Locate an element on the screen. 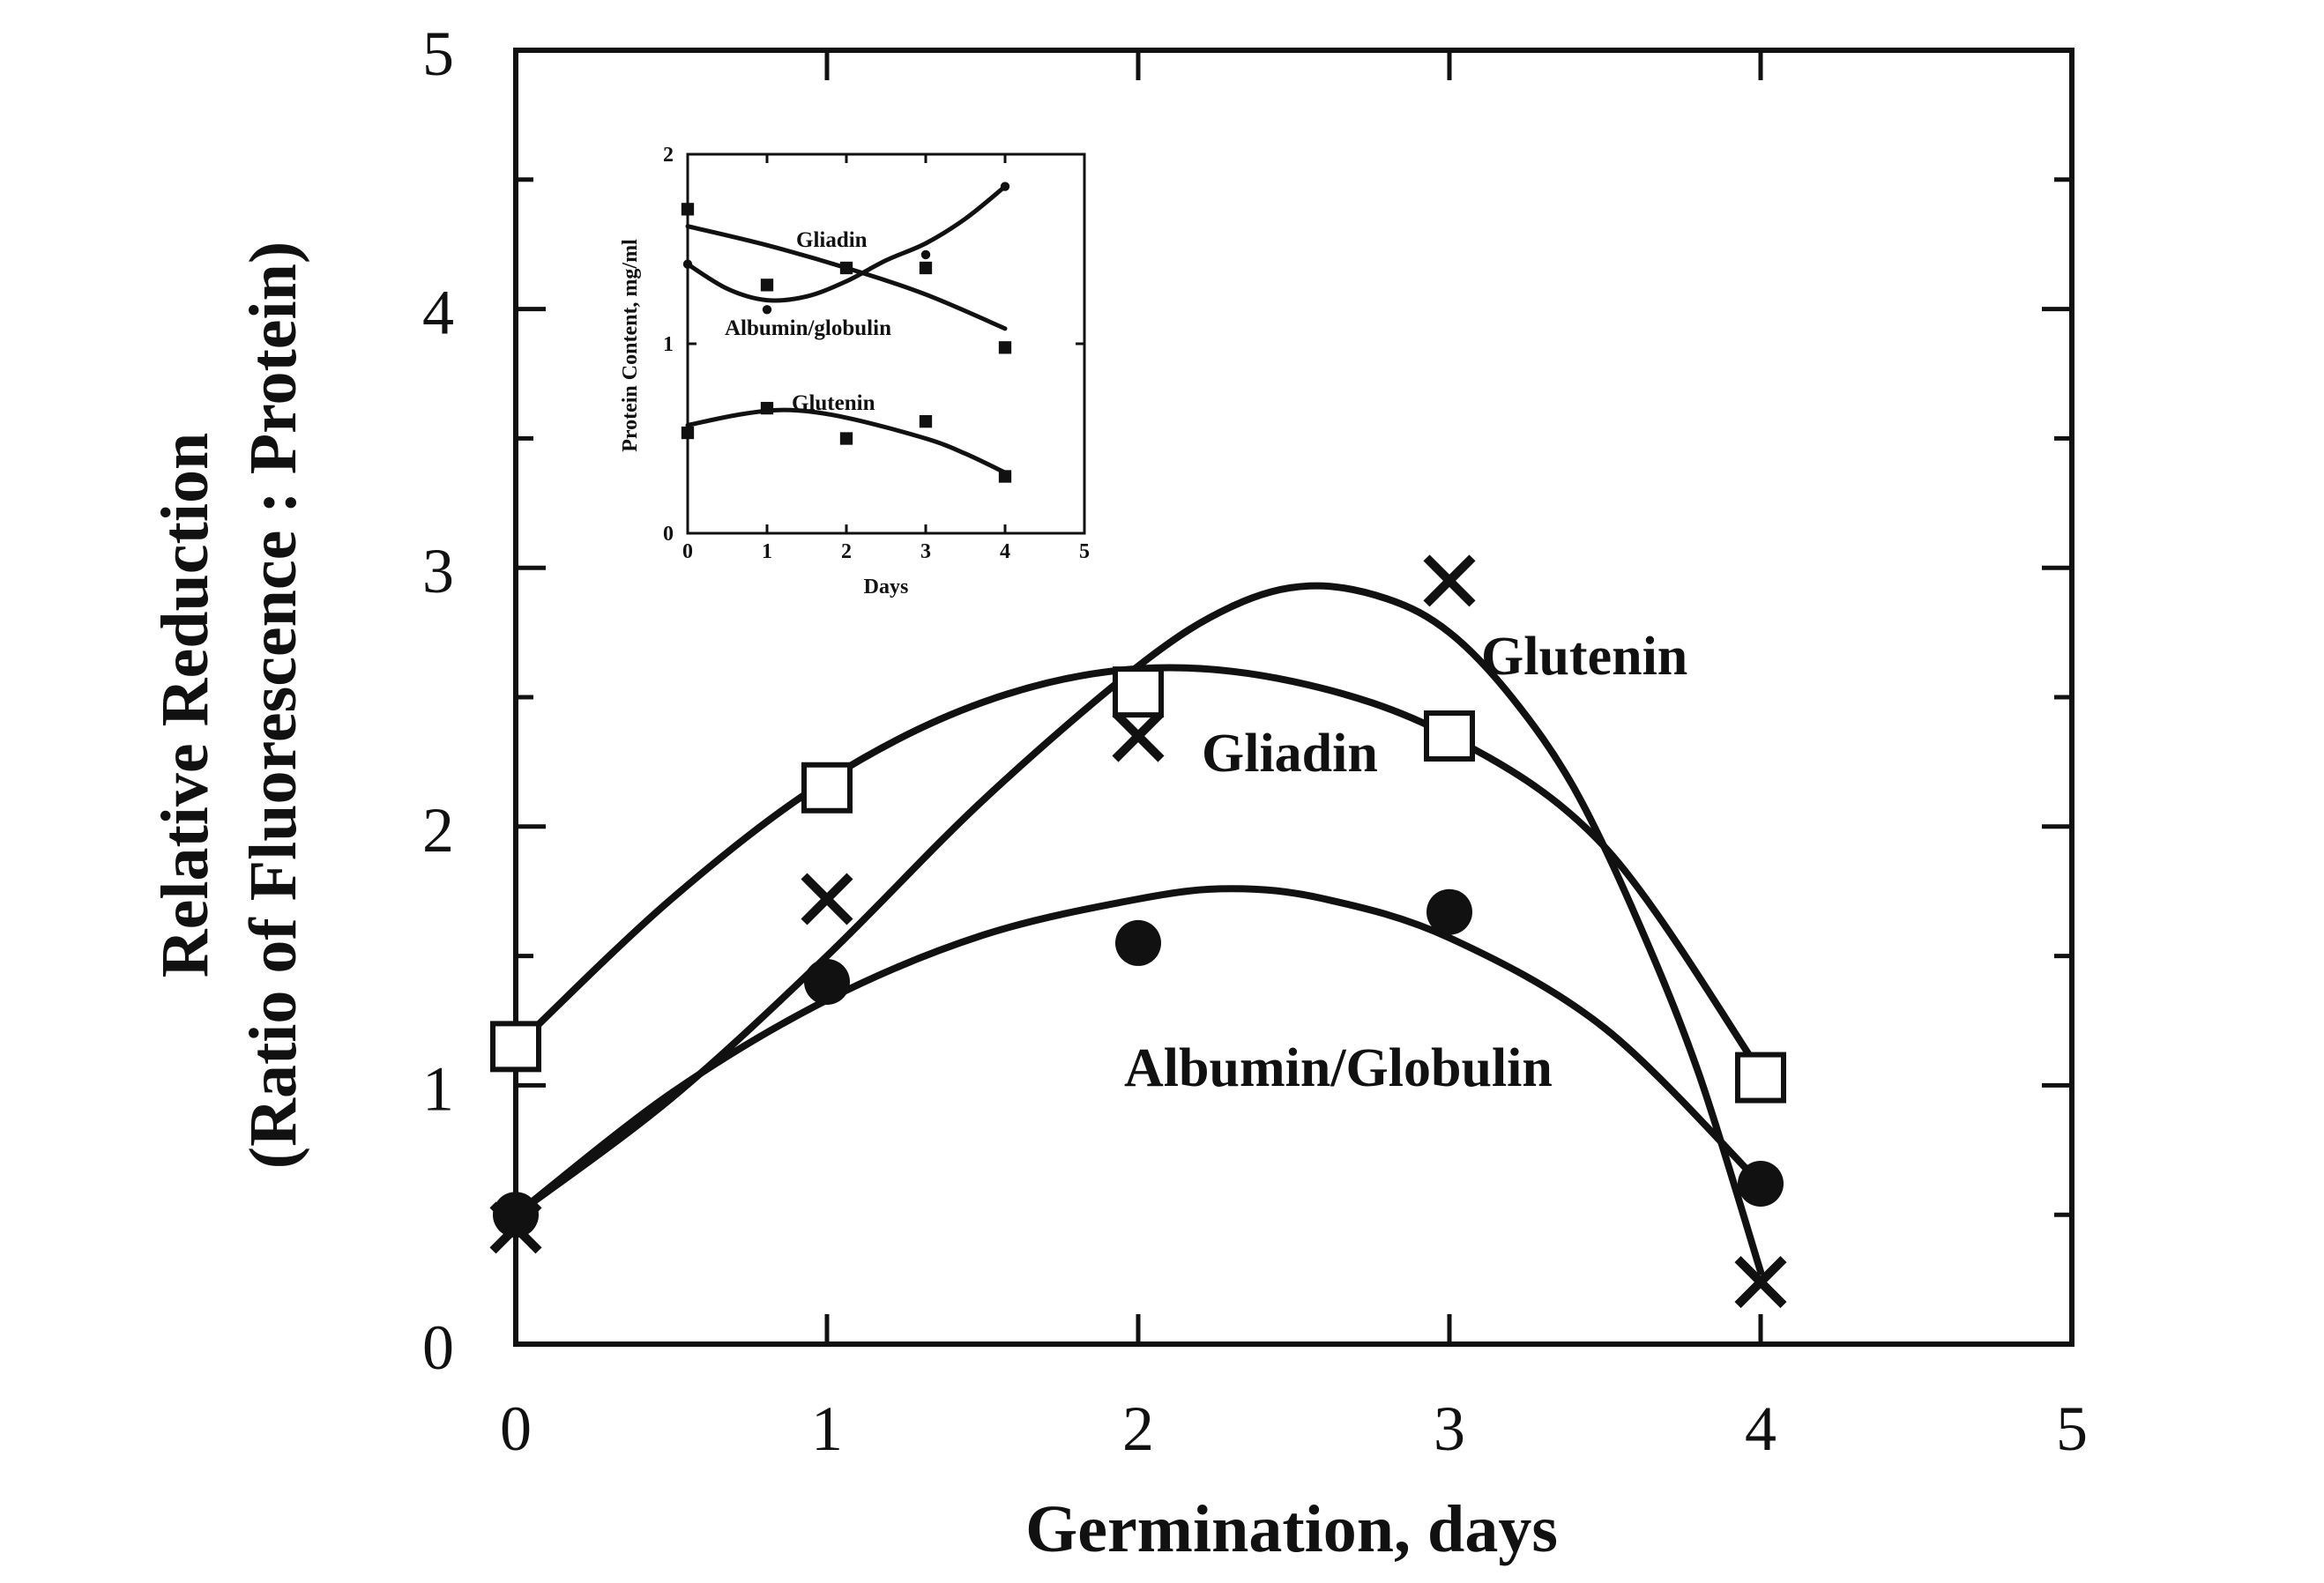  inset-fit-curve-glutenin is located at coordinates (846, 441).